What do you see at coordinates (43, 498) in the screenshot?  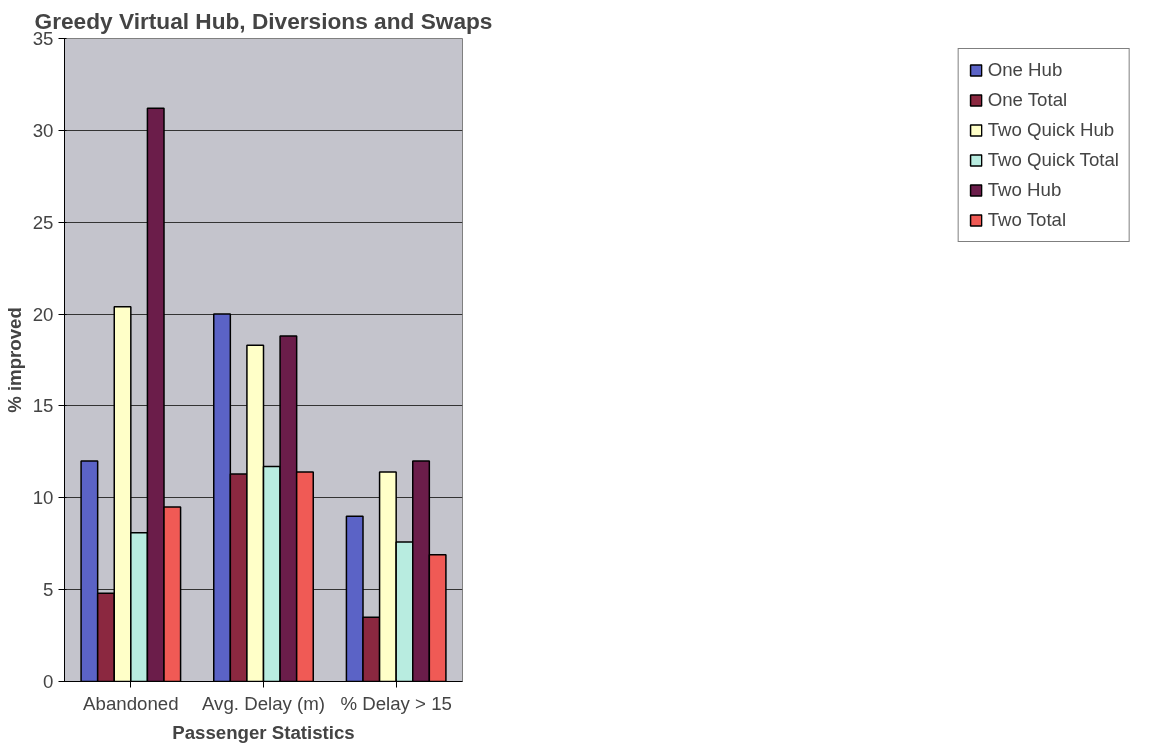 I see `y-tick-label: 10` at bounding box center [43, 498].